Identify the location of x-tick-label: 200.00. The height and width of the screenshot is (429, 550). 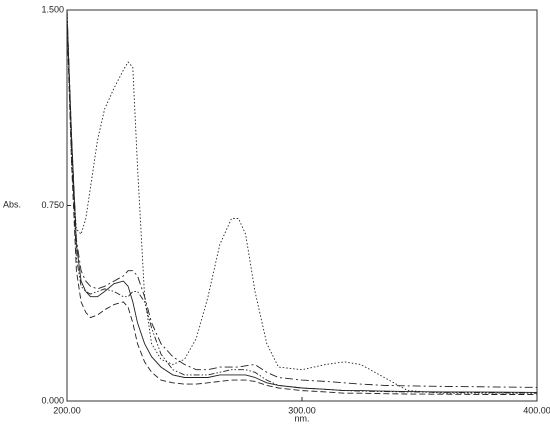
(67, 410).